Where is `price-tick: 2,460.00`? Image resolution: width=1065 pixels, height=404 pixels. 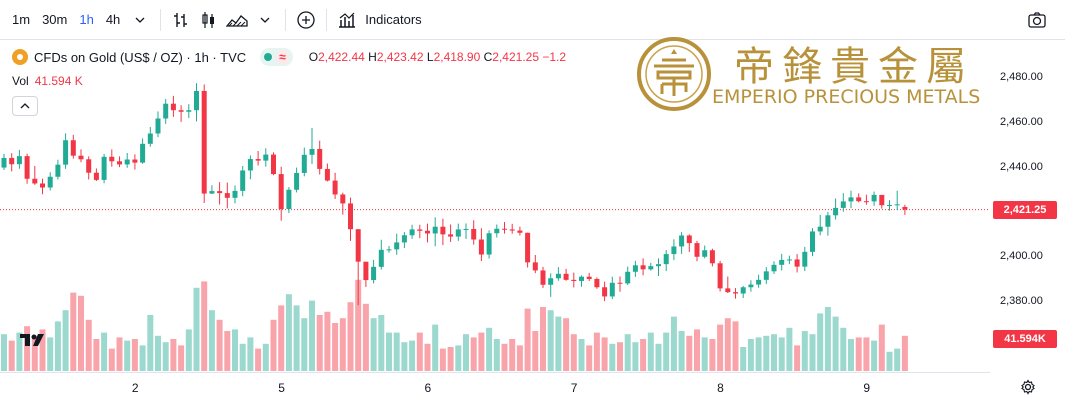
price-tick: 2,460.00 is located at coordinates (1021, 121).